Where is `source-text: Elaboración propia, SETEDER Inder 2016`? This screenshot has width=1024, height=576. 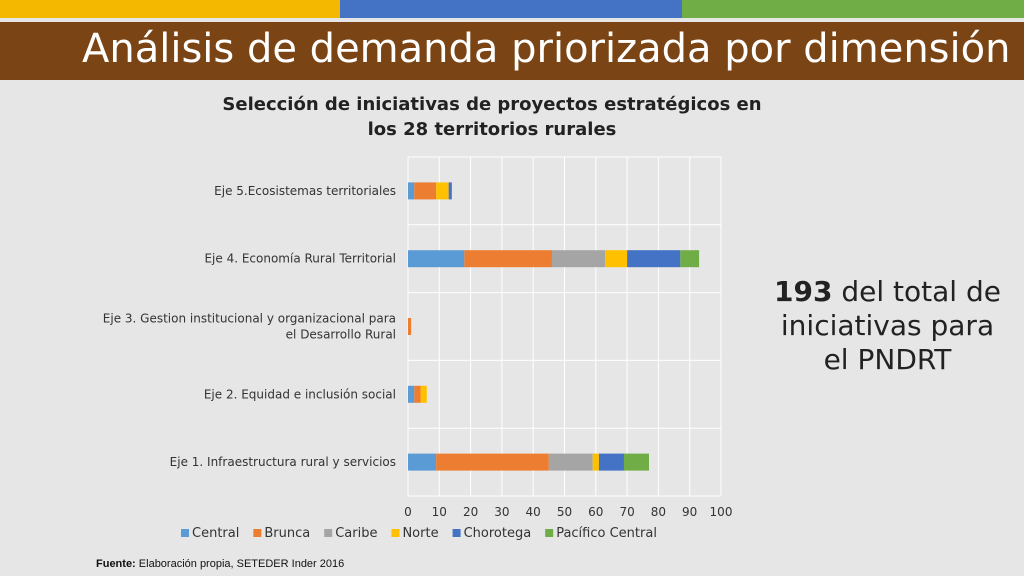 source-text: Elaboración propia, SETEDER Inder 2016 is located at coordinates (240, 564).